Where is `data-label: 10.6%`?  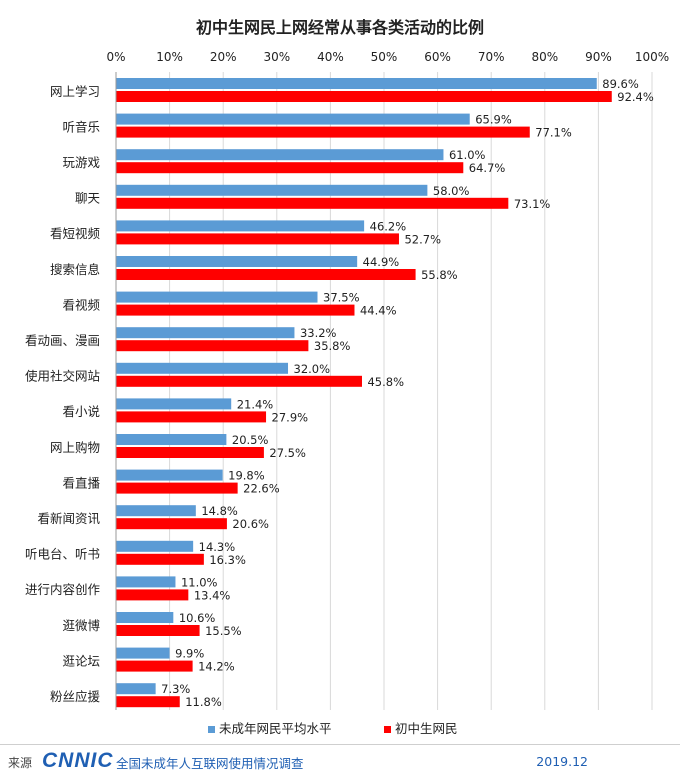 data-label: 10.6% is located at coordinates (197, 618).